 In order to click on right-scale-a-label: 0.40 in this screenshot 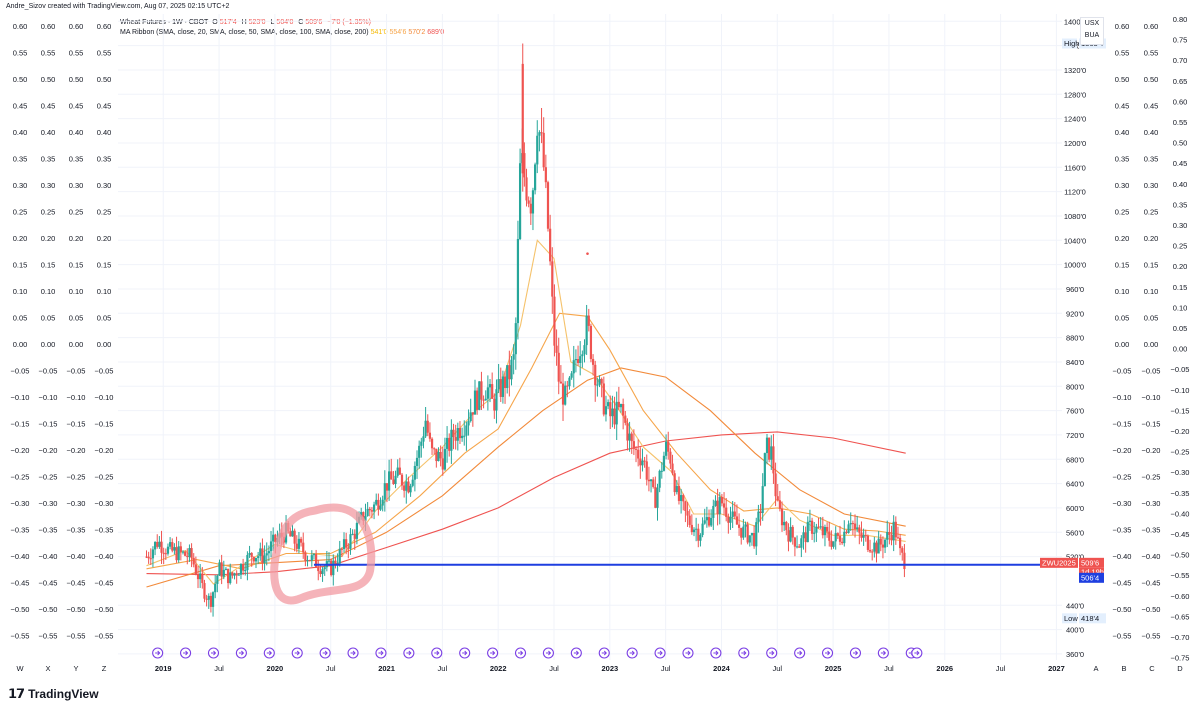, I will do `click(1122, 132)`.